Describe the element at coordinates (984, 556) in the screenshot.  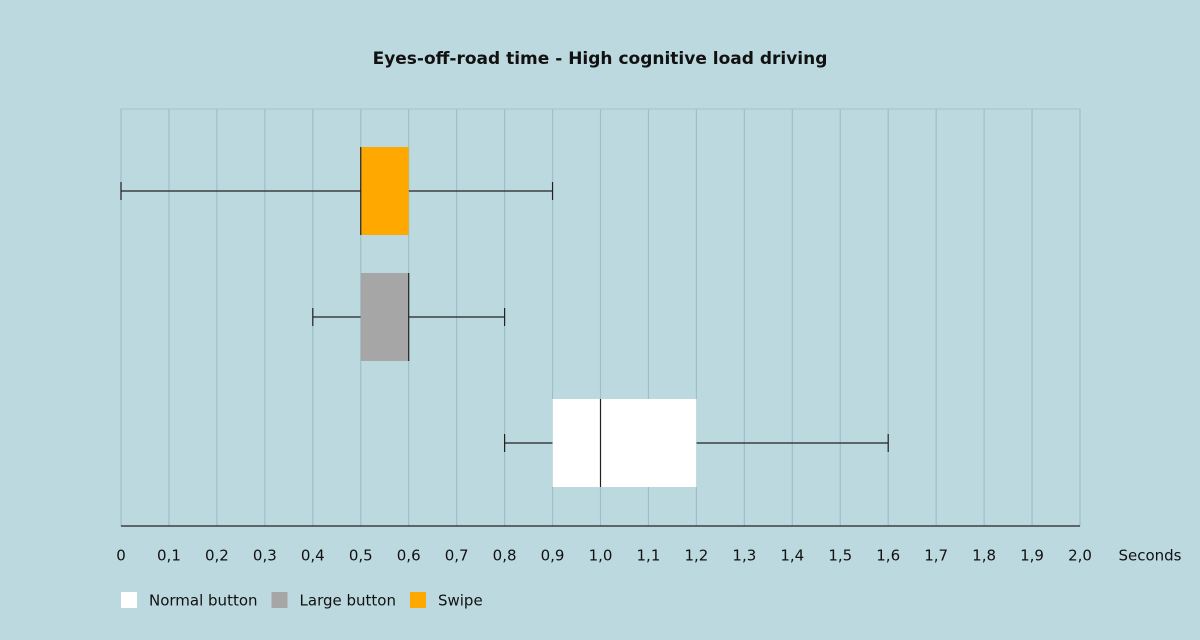
I see `x-tick-label: 1,8` at that location.